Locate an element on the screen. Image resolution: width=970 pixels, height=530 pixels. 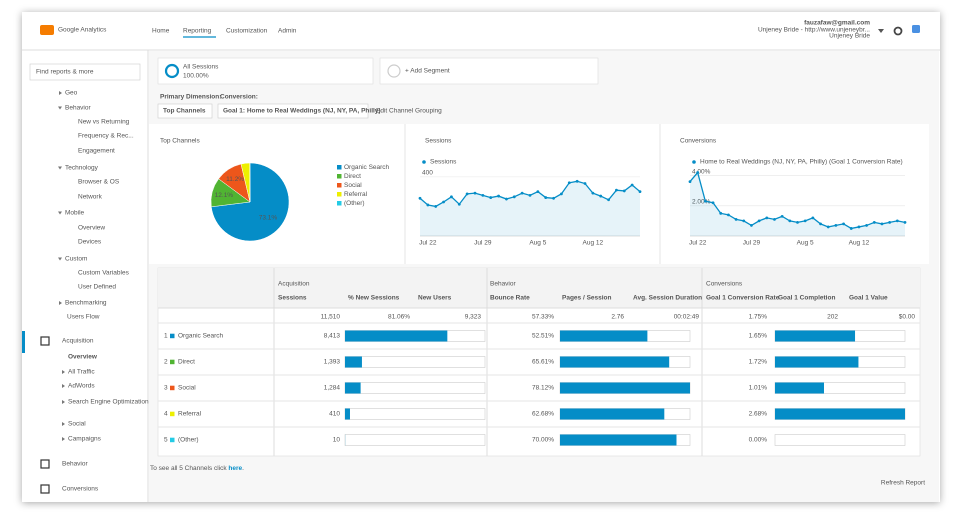
edit-grouping: Edit Channel Grouping is located at coordinates (409, 111).